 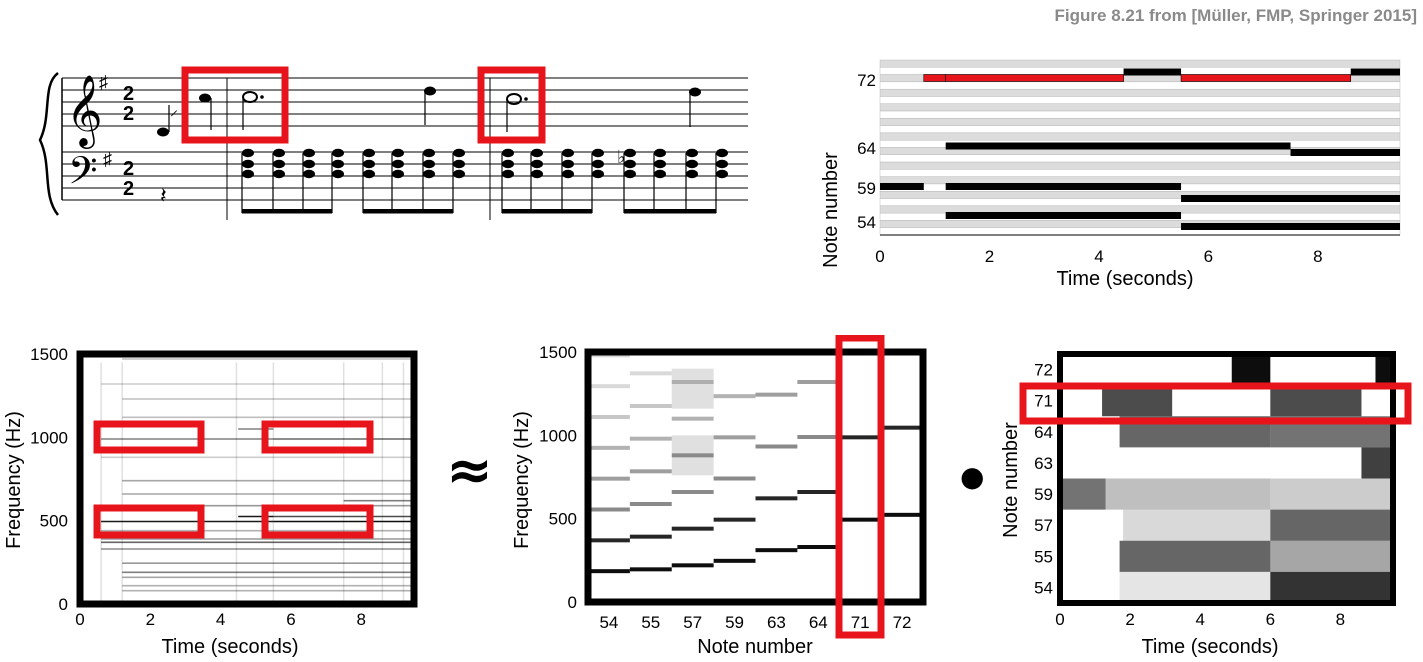 I want to click on music-score: 𝄞 𝄢 ♯ ♯ 2 2 2 2 ⸝ 𝄽 ♭, so click(x=393, y=143).